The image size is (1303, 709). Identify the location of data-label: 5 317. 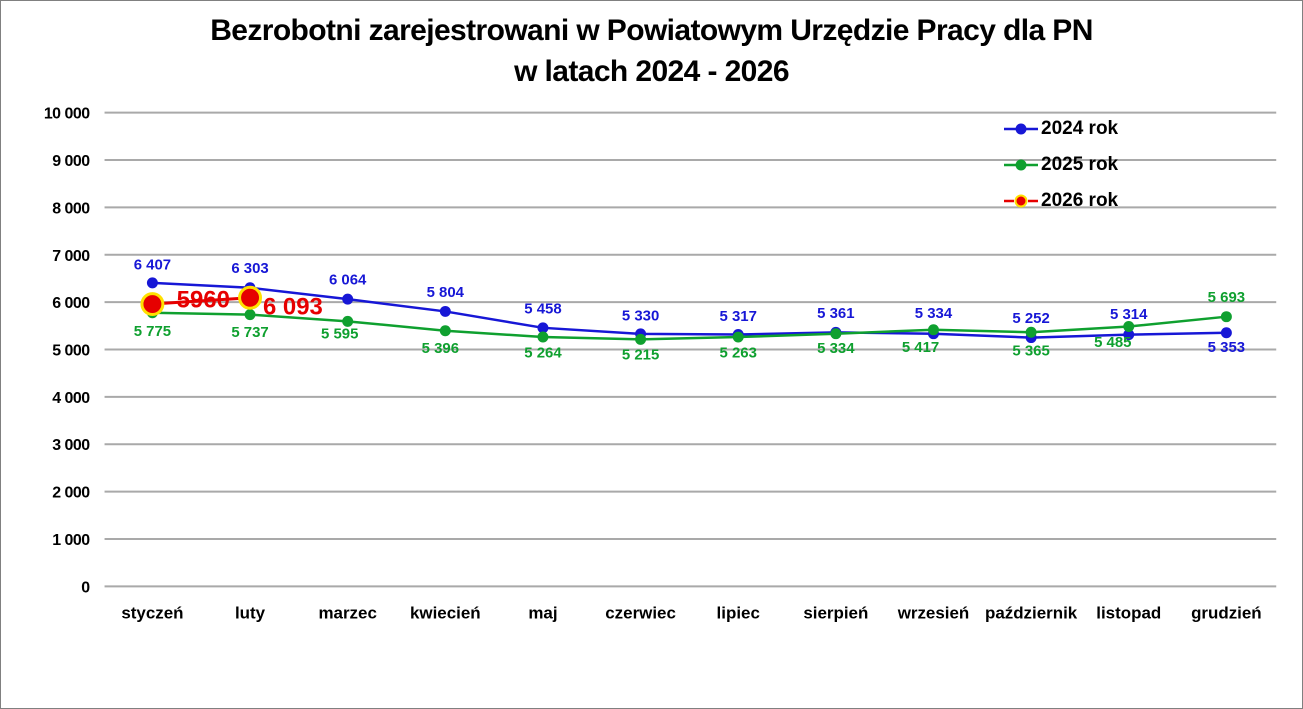
(738, 316).